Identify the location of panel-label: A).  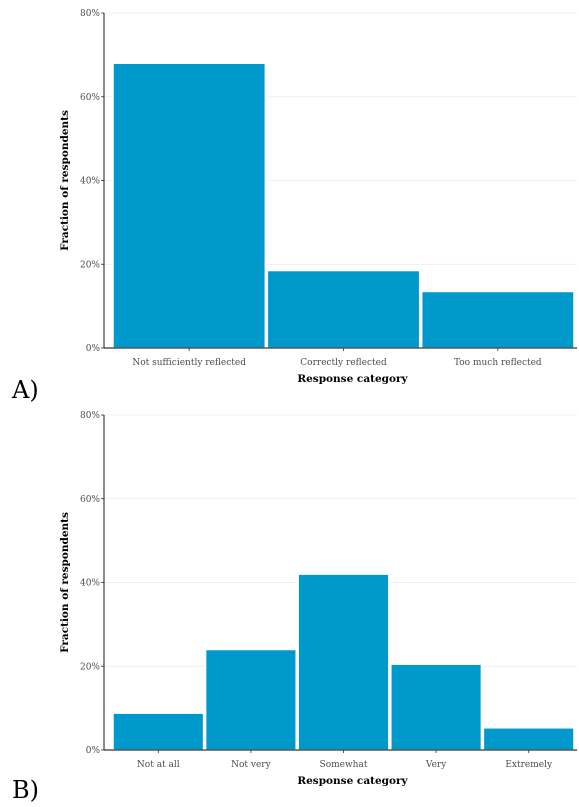
(25, 390).